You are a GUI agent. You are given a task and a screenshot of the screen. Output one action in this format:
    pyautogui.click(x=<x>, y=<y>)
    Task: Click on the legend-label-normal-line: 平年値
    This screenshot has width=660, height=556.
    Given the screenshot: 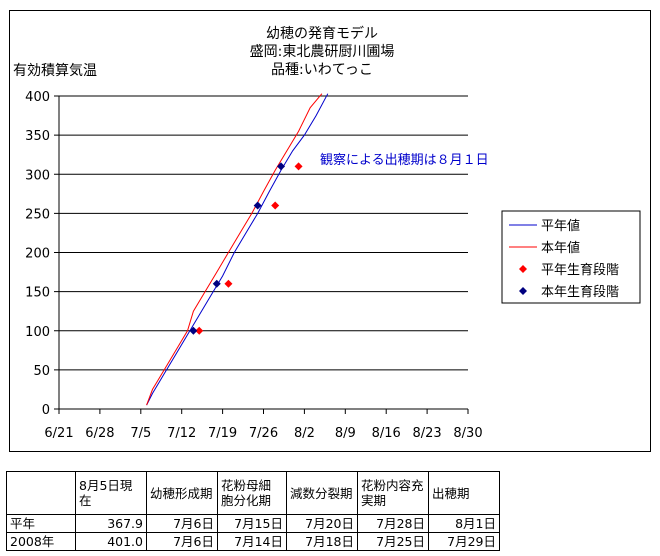 What is the action you would take?
    pyautogui.click(x=560, y=226)
    